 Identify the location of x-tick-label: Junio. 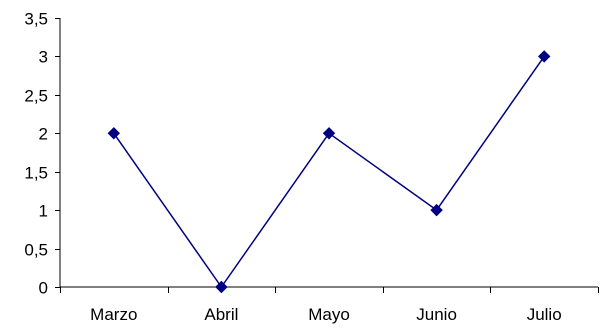
(436, 314).